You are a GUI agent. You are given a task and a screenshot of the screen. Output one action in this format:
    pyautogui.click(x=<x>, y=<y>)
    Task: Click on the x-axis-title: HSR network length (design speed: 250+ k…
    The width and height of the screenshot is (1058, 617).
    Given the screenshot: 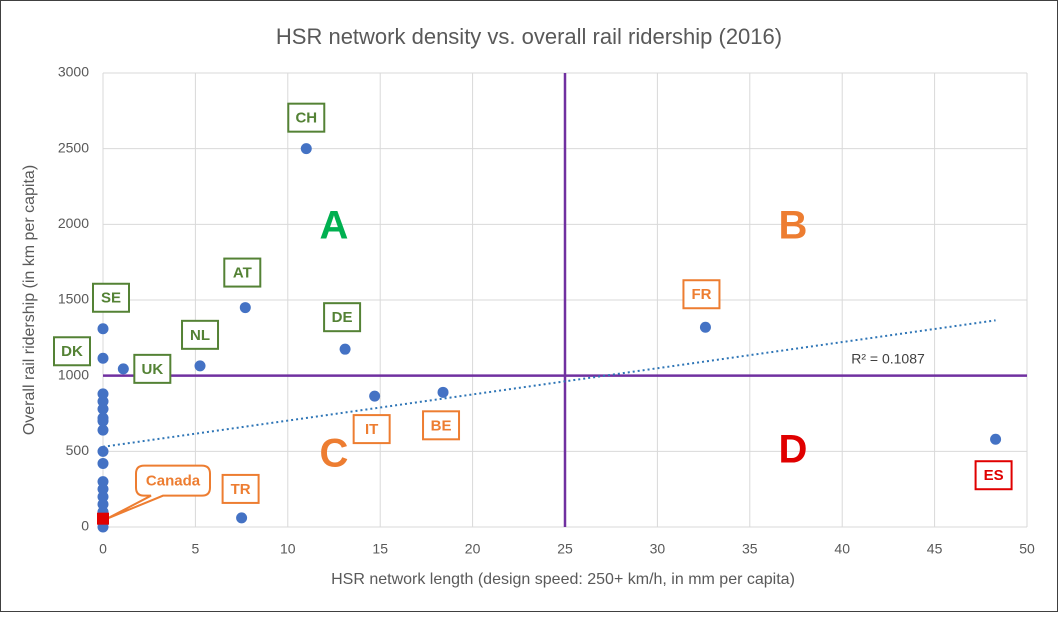 What is the action you would take?
    pyautogui.click(x=563, y=579)
    